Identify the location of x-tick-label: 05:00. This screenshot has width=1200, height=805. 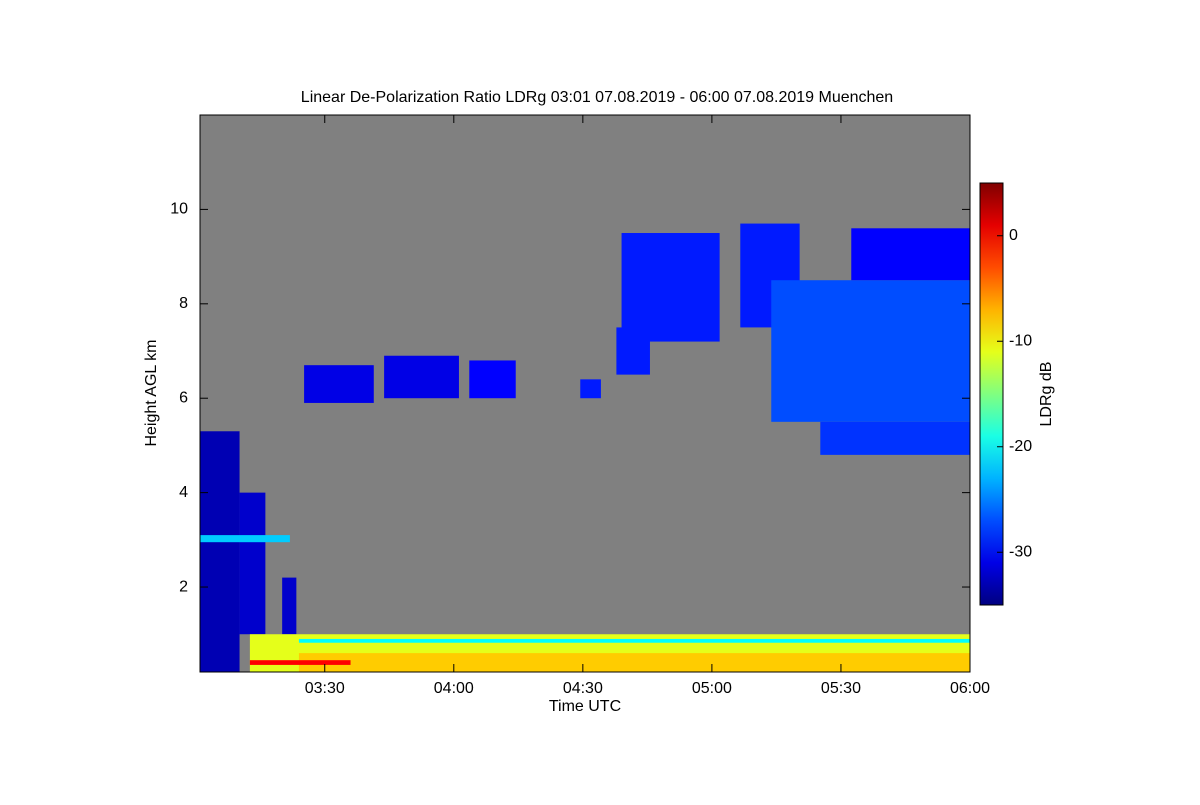
(712, 688).